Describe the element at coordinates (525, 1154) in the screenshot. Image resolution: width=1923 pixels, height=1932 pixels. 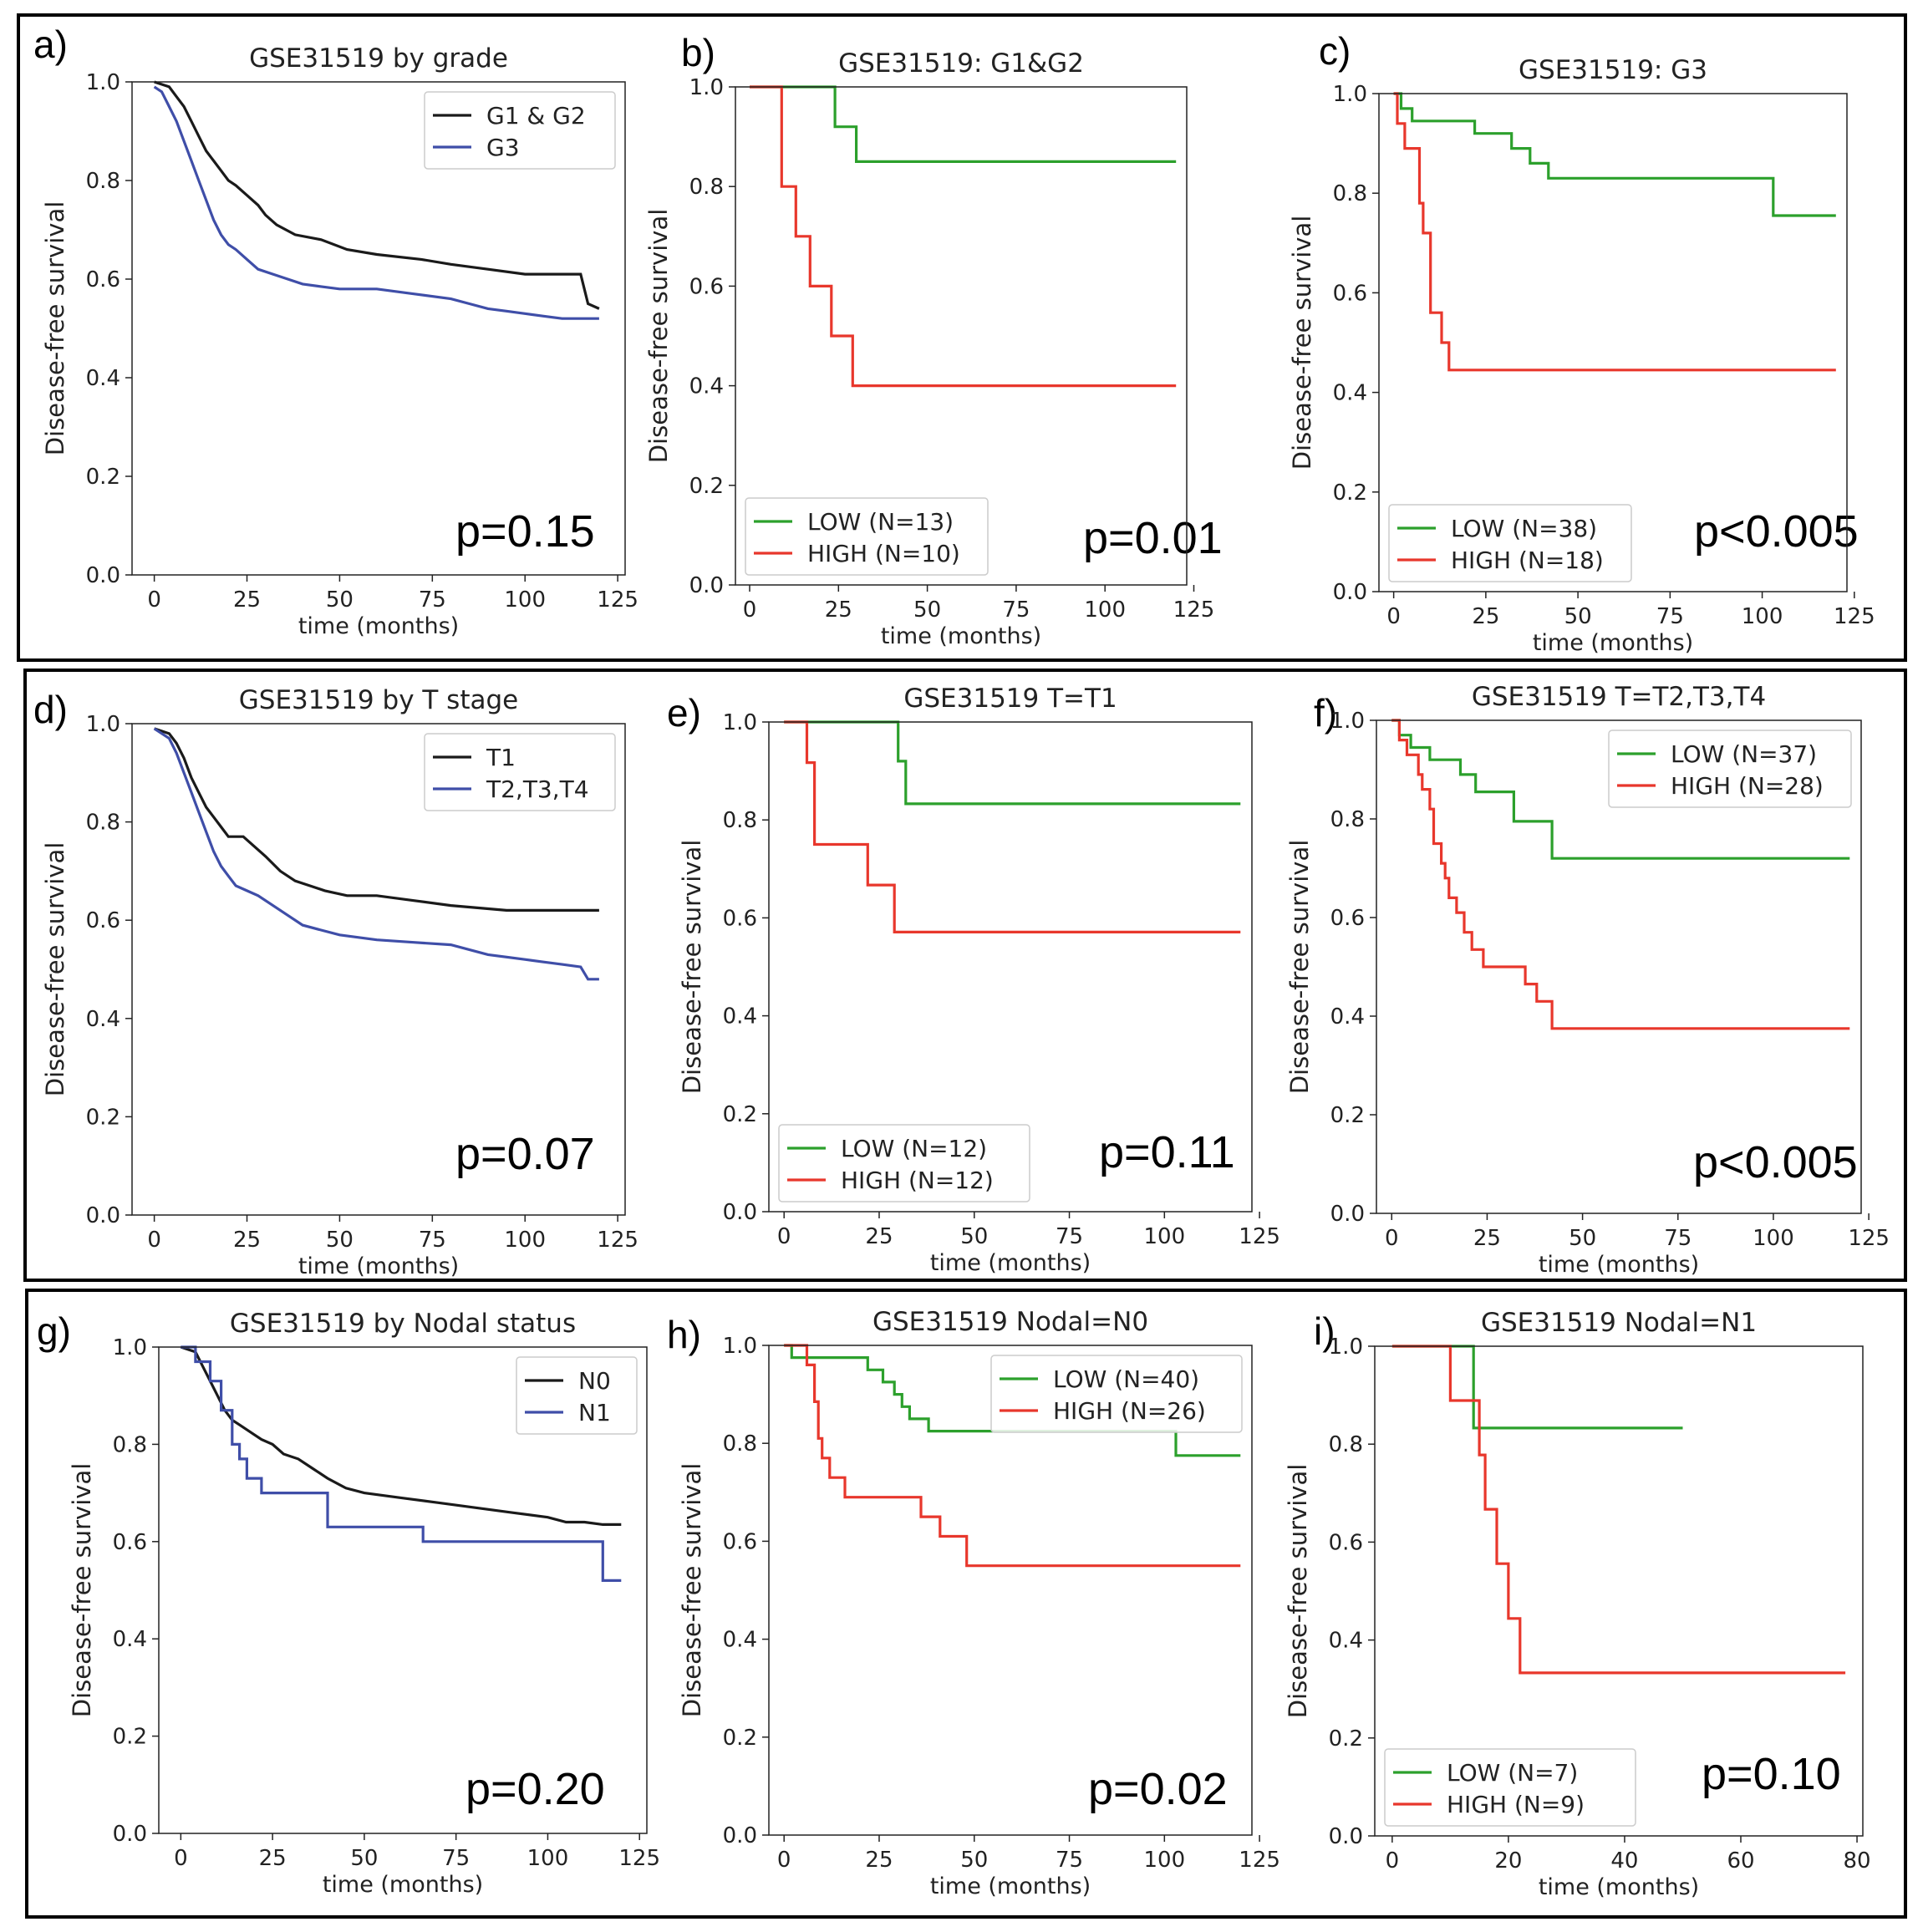
I see `p-value-d: p=0.07` at that location.